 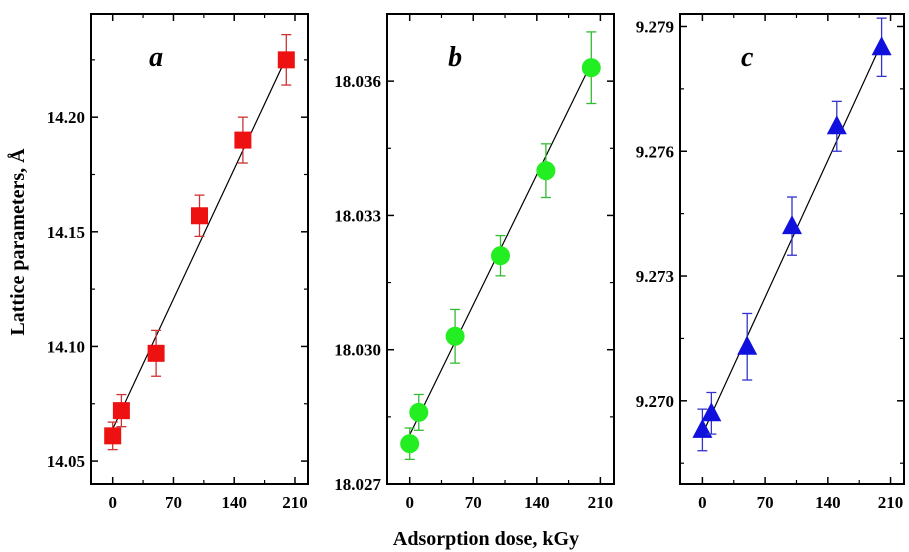 I want to click on y-tick-label: 9.273, so click(x=655, y=276).